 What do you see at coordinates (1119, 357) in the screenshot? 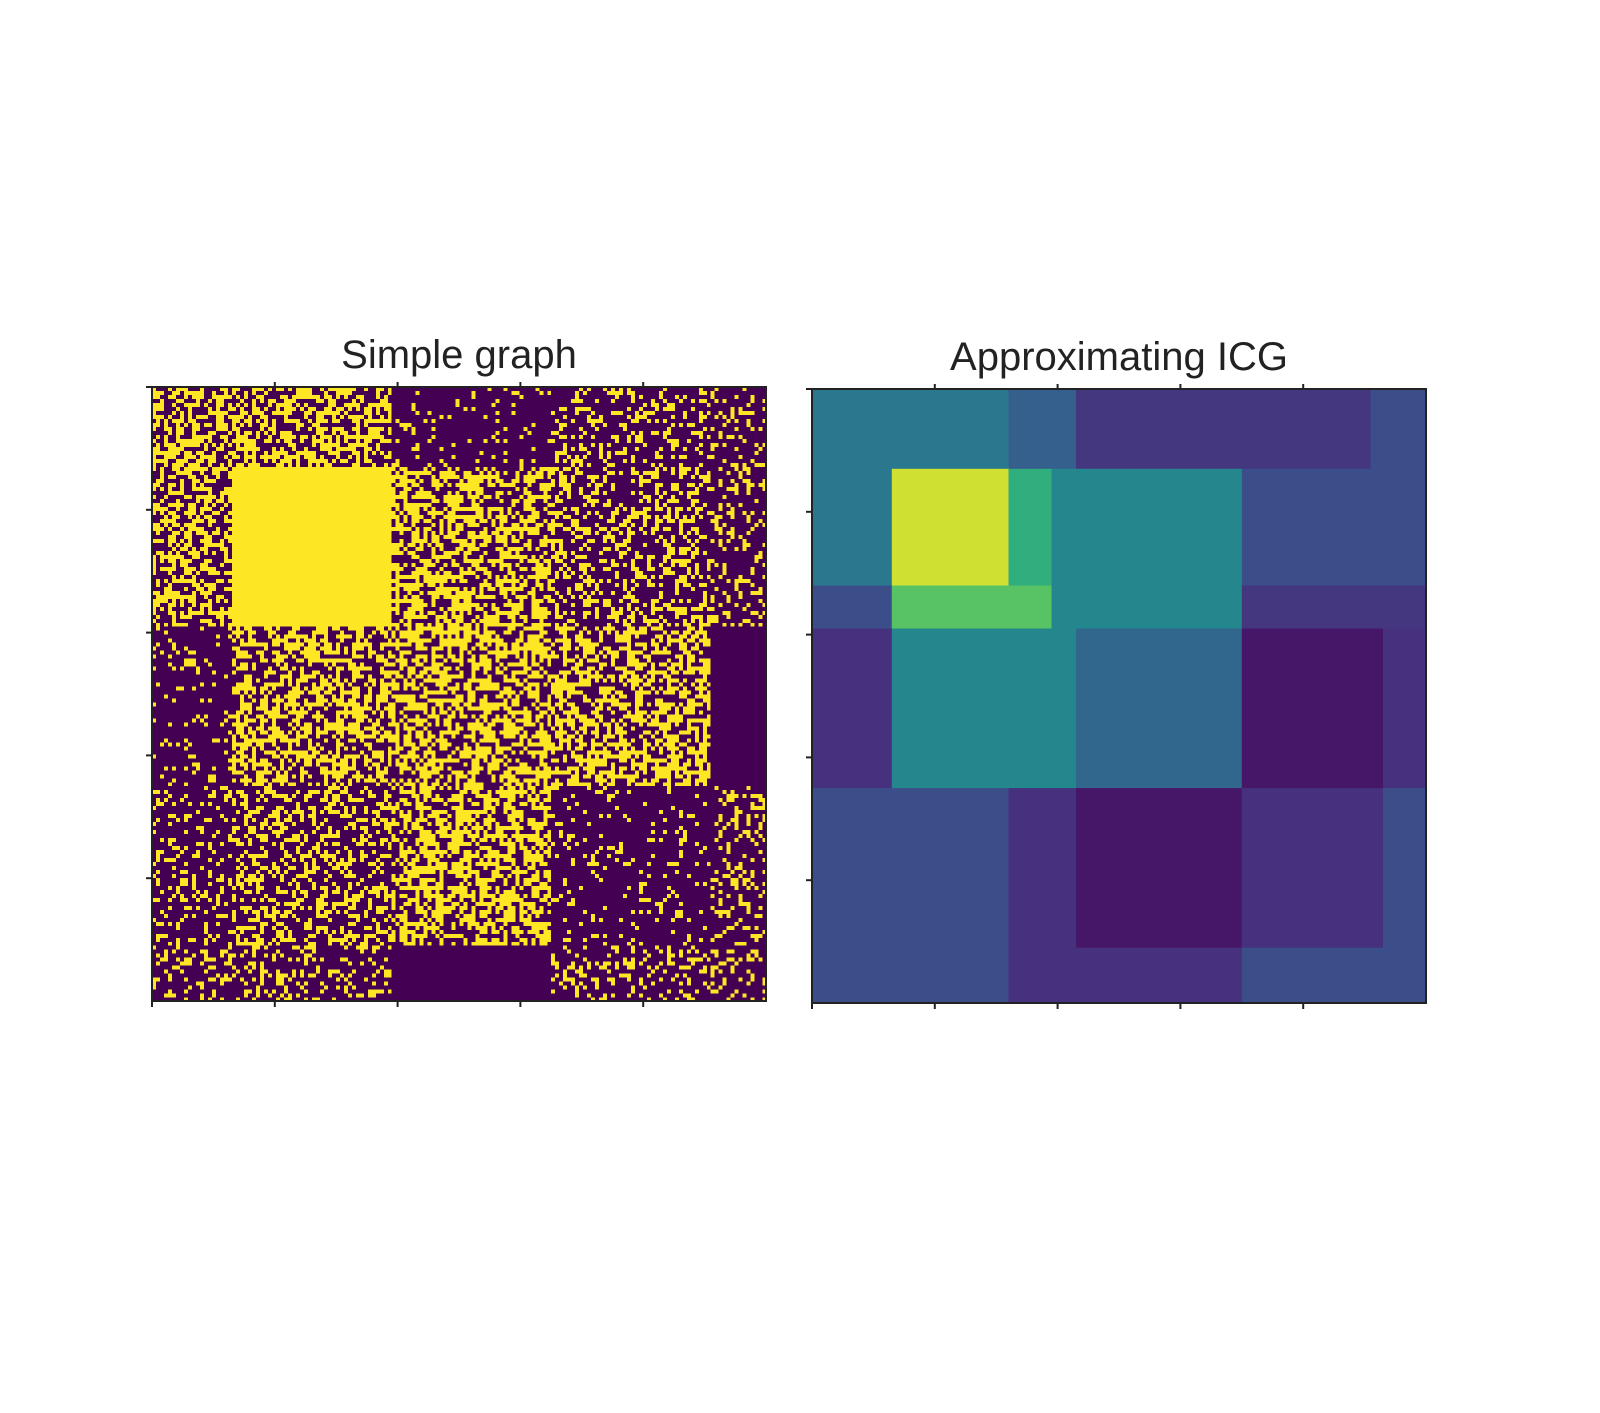
I see `right-heatmap-title: Approximating ICG` at bounding box center [1119, 357].